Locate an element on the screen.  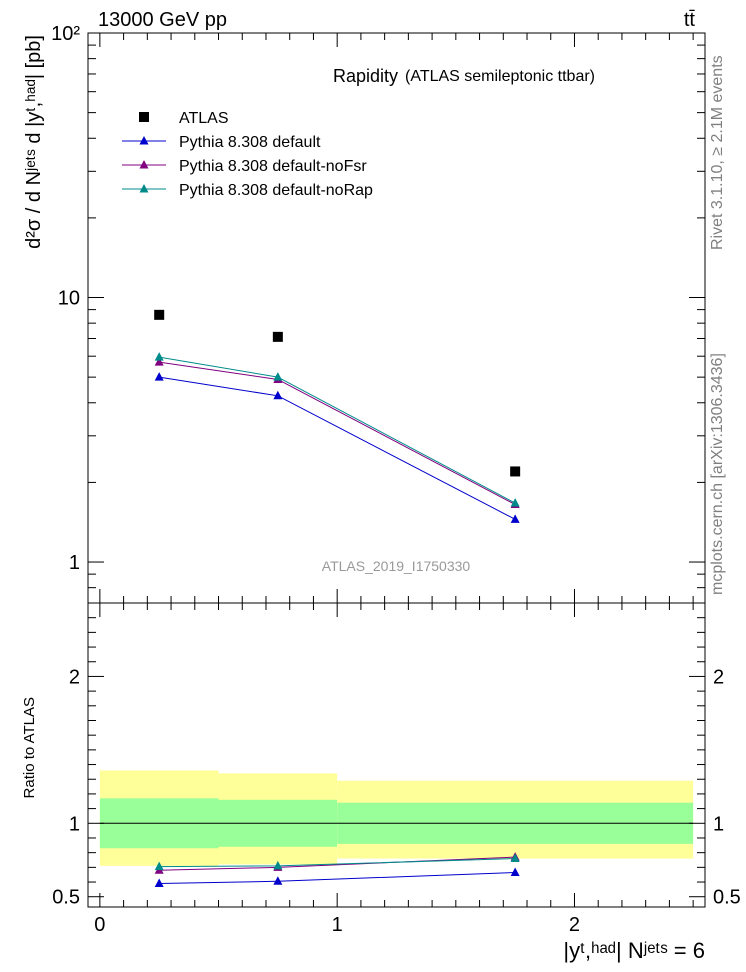
x-tick-label: 2 is located at coordinates (574, 925).